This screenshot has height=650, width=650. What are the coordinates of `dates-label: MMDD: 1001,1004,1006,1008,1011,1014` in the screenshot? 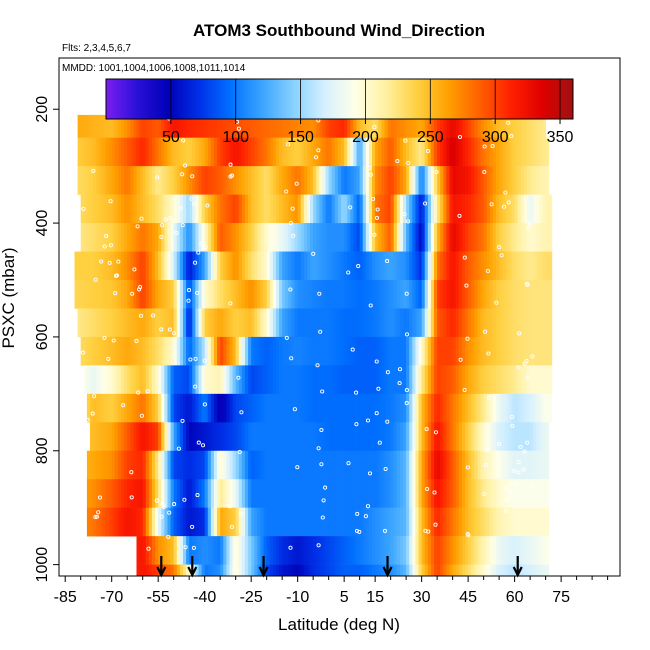 It's located at (154, 68).